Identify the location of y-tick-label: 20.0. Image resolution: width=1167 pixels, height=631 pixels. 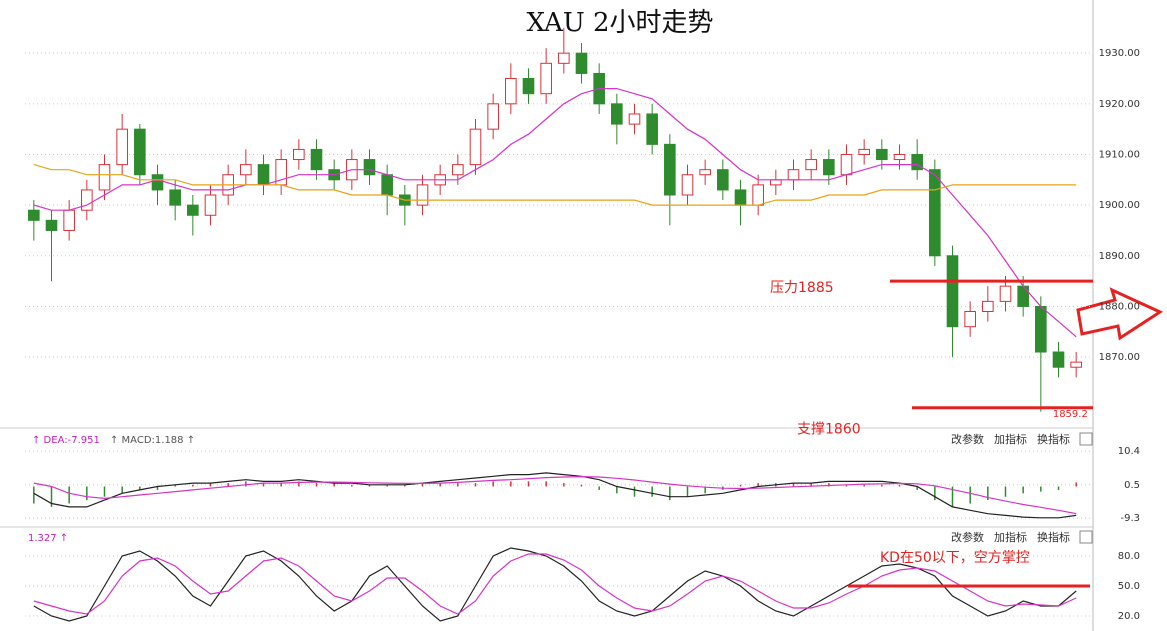
(1129, 616).